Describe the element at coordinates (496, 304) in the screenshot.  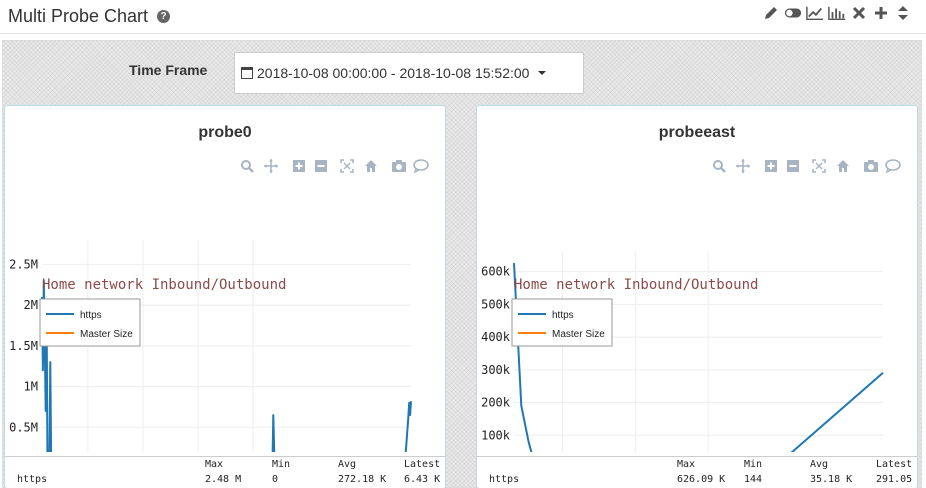
I see `y-tick-label: 500k` at that location.